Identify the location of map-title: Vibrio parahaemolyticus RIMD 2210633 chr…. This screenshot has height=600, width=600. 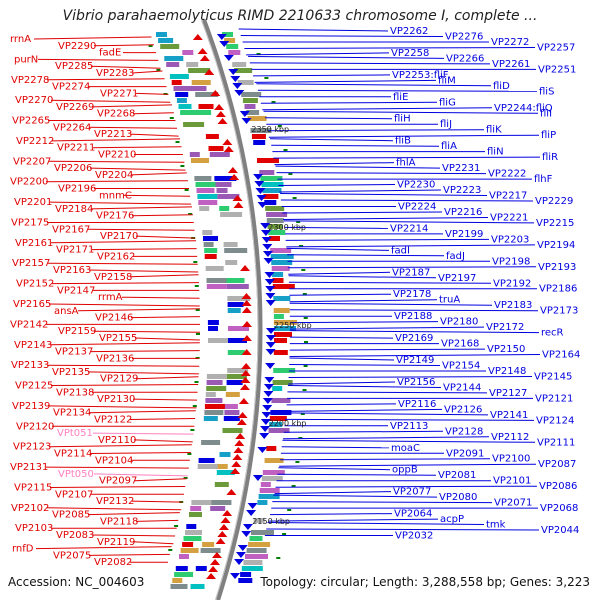
(300, 16).